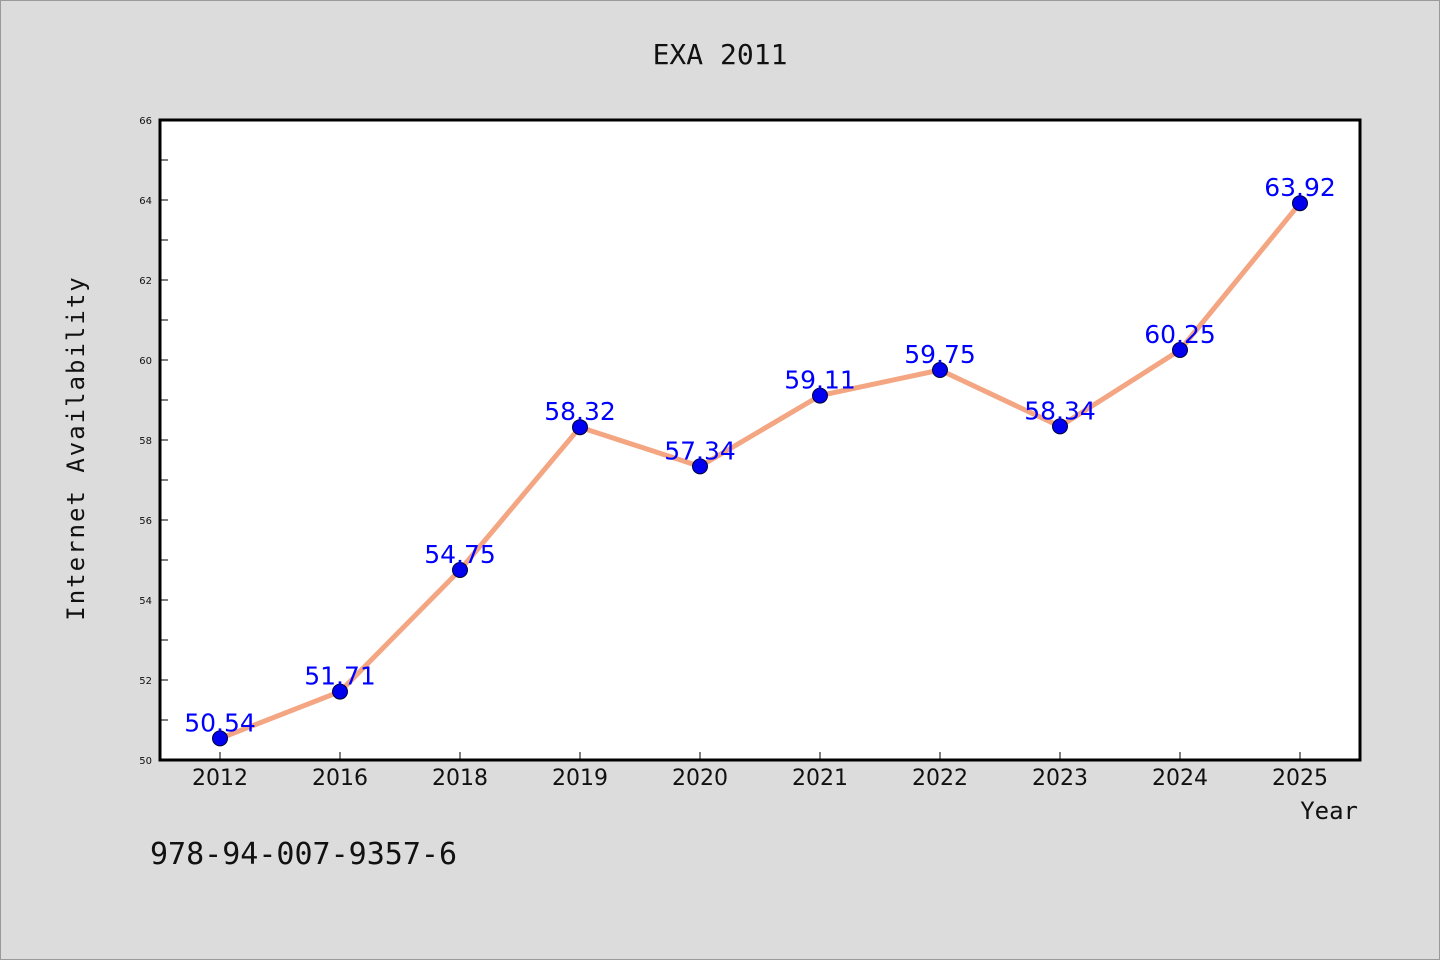 This screenshot has height=960, width=1440. I want to click on x-tick-label: 2025, so click(1300, 778).